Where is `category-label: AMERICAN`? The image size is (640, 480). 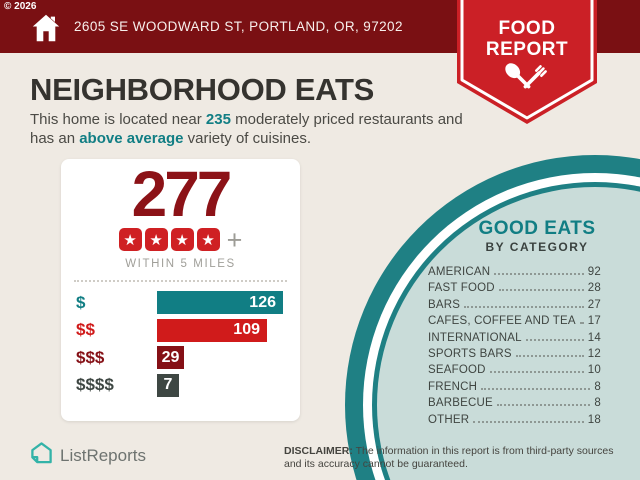
category-label: AMERICAN is located at coordinates (459, 272).